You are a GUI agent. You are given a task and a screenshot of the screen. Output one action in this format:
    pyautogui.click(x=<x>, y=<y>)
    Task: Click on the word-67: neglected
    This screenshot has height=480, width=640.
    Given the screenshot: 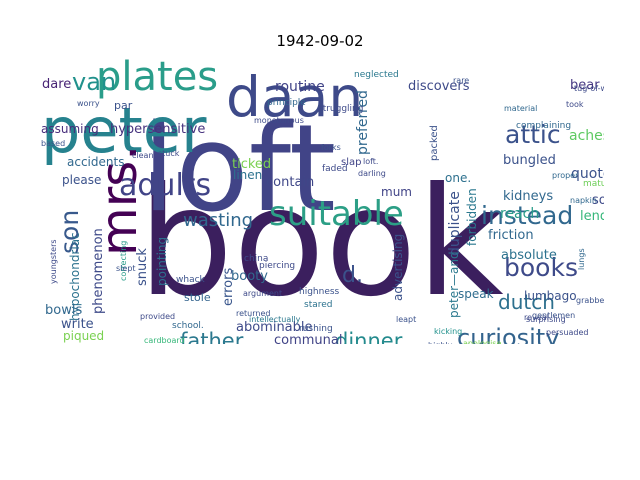 What is the action you would take?
    pyautogui.click(x=376, y=75)
    